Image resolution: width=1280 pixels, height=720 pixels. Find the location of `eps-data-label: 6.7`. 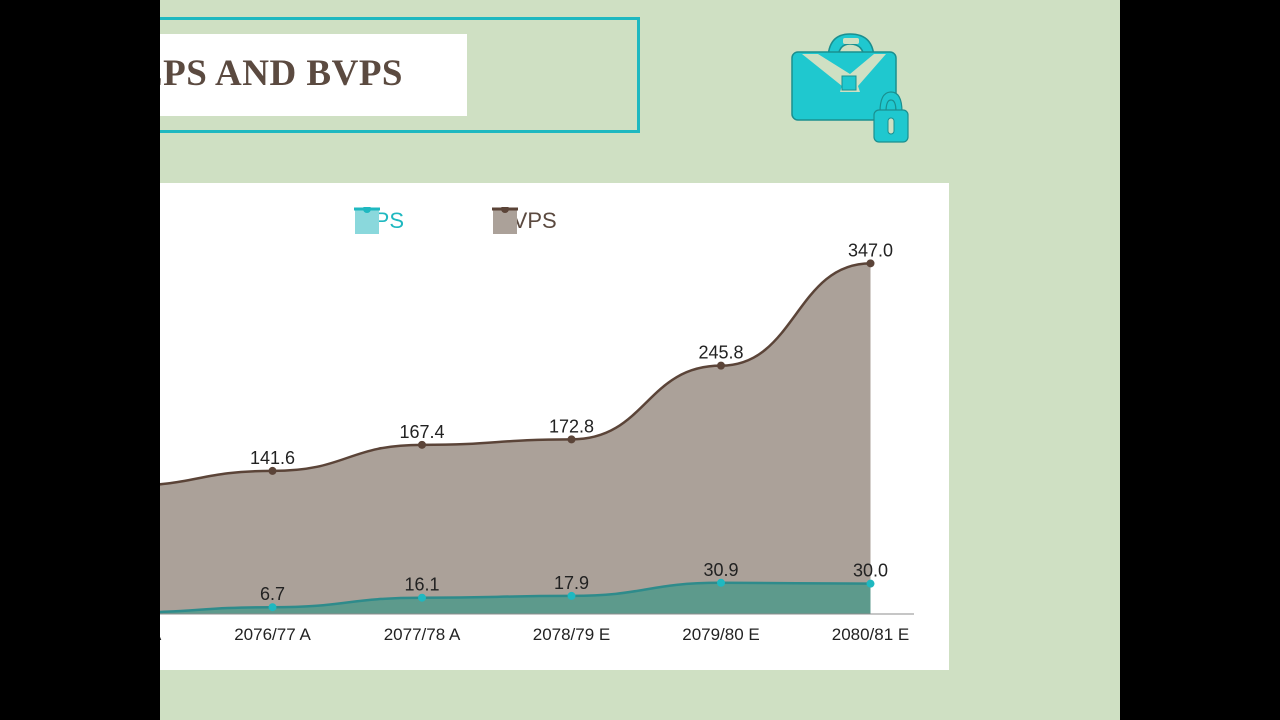

eps-data-label: 6.7 is located at coordinates (272, 594).